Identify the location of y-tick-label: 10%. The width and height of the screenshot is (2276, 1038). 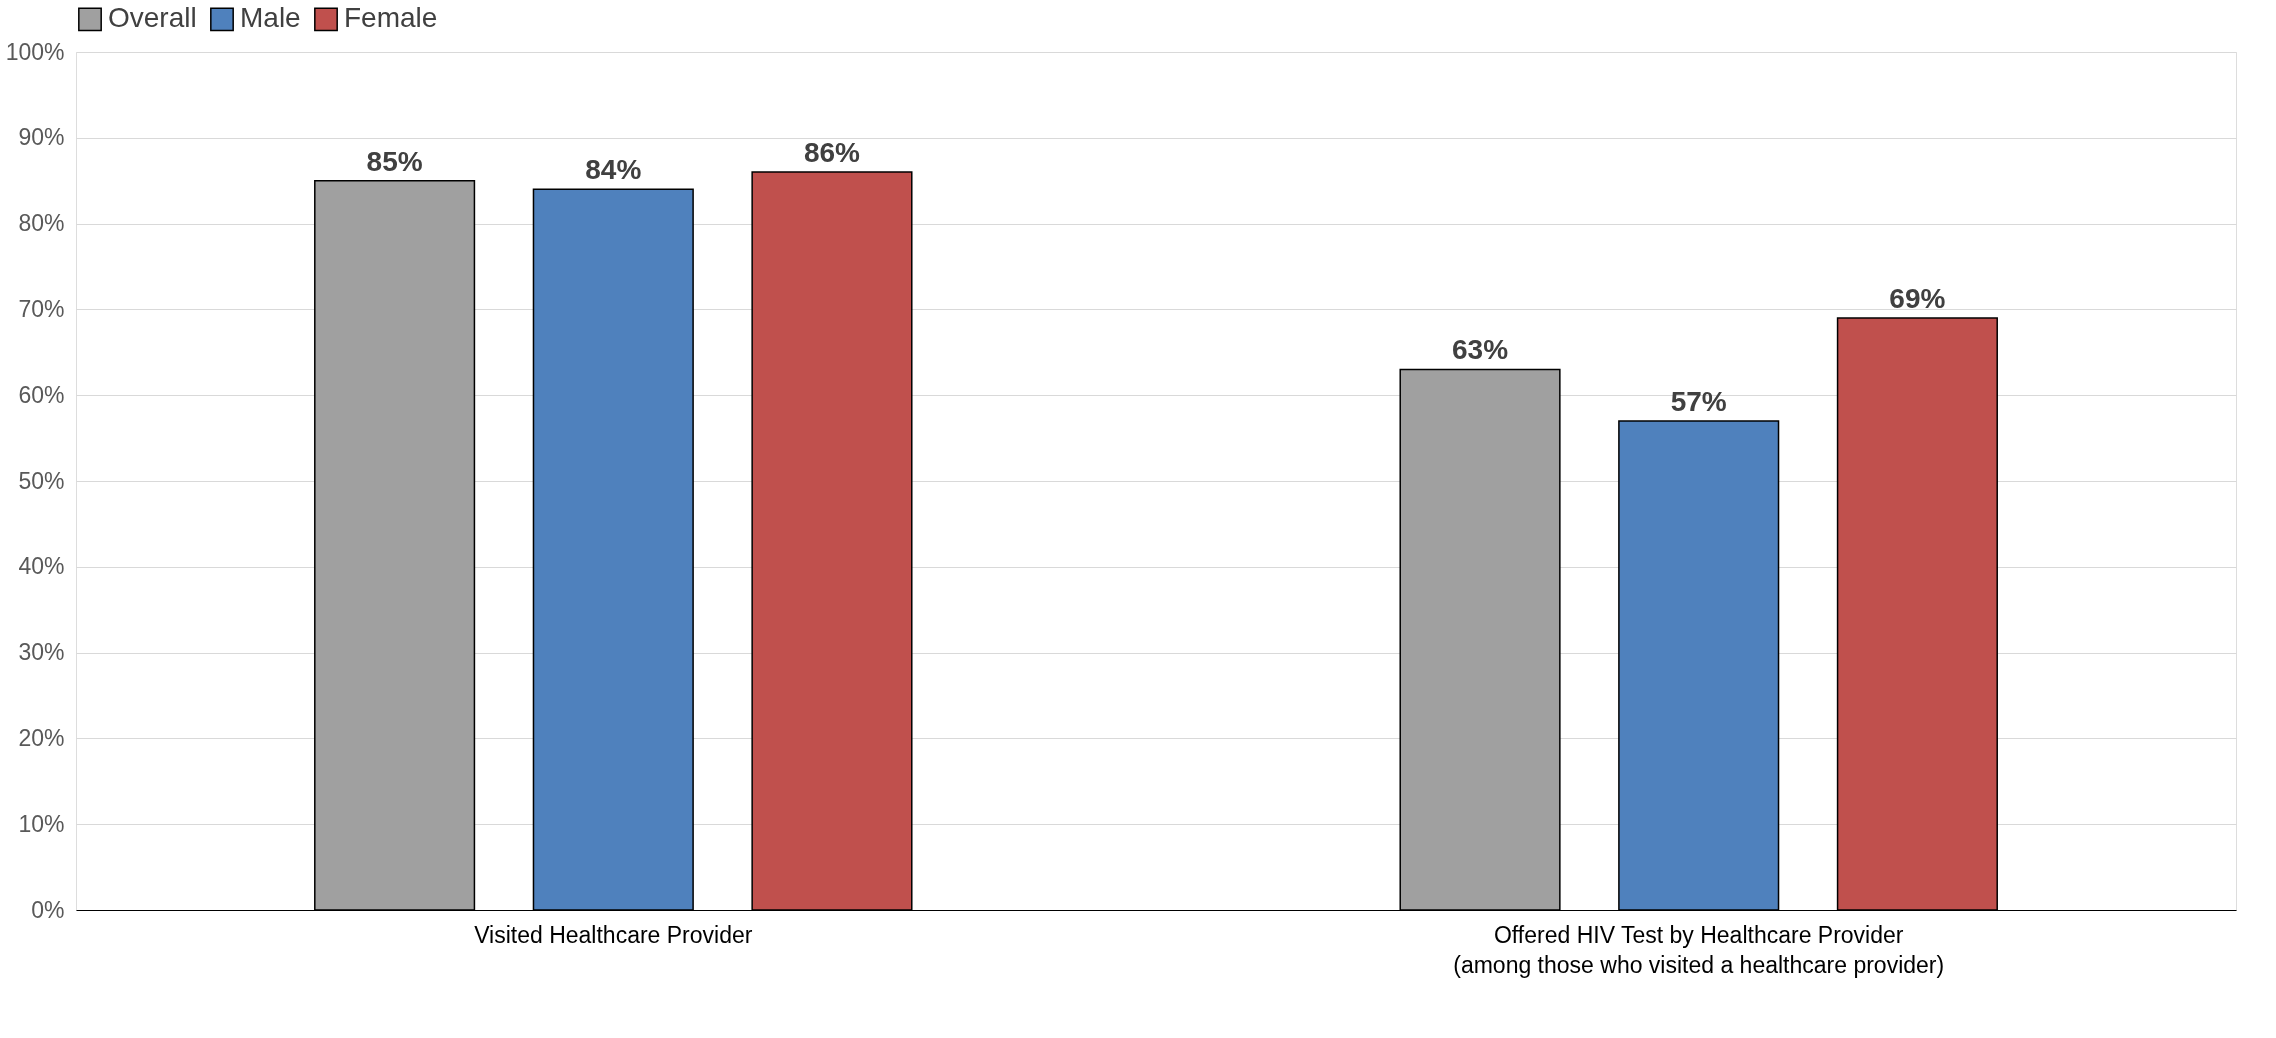
(41, 823).